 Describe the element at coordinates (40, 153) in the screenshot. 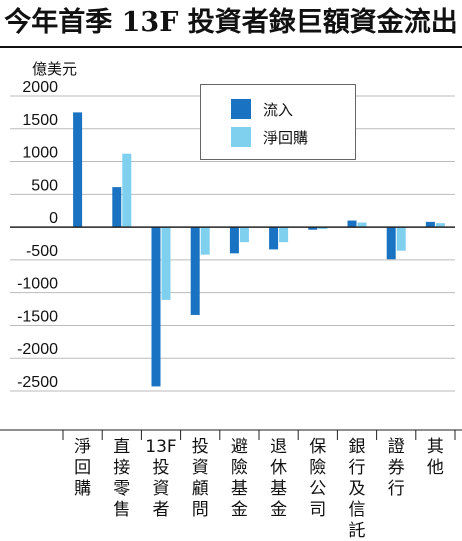

I see `y-tick-label: 1000` at that location.